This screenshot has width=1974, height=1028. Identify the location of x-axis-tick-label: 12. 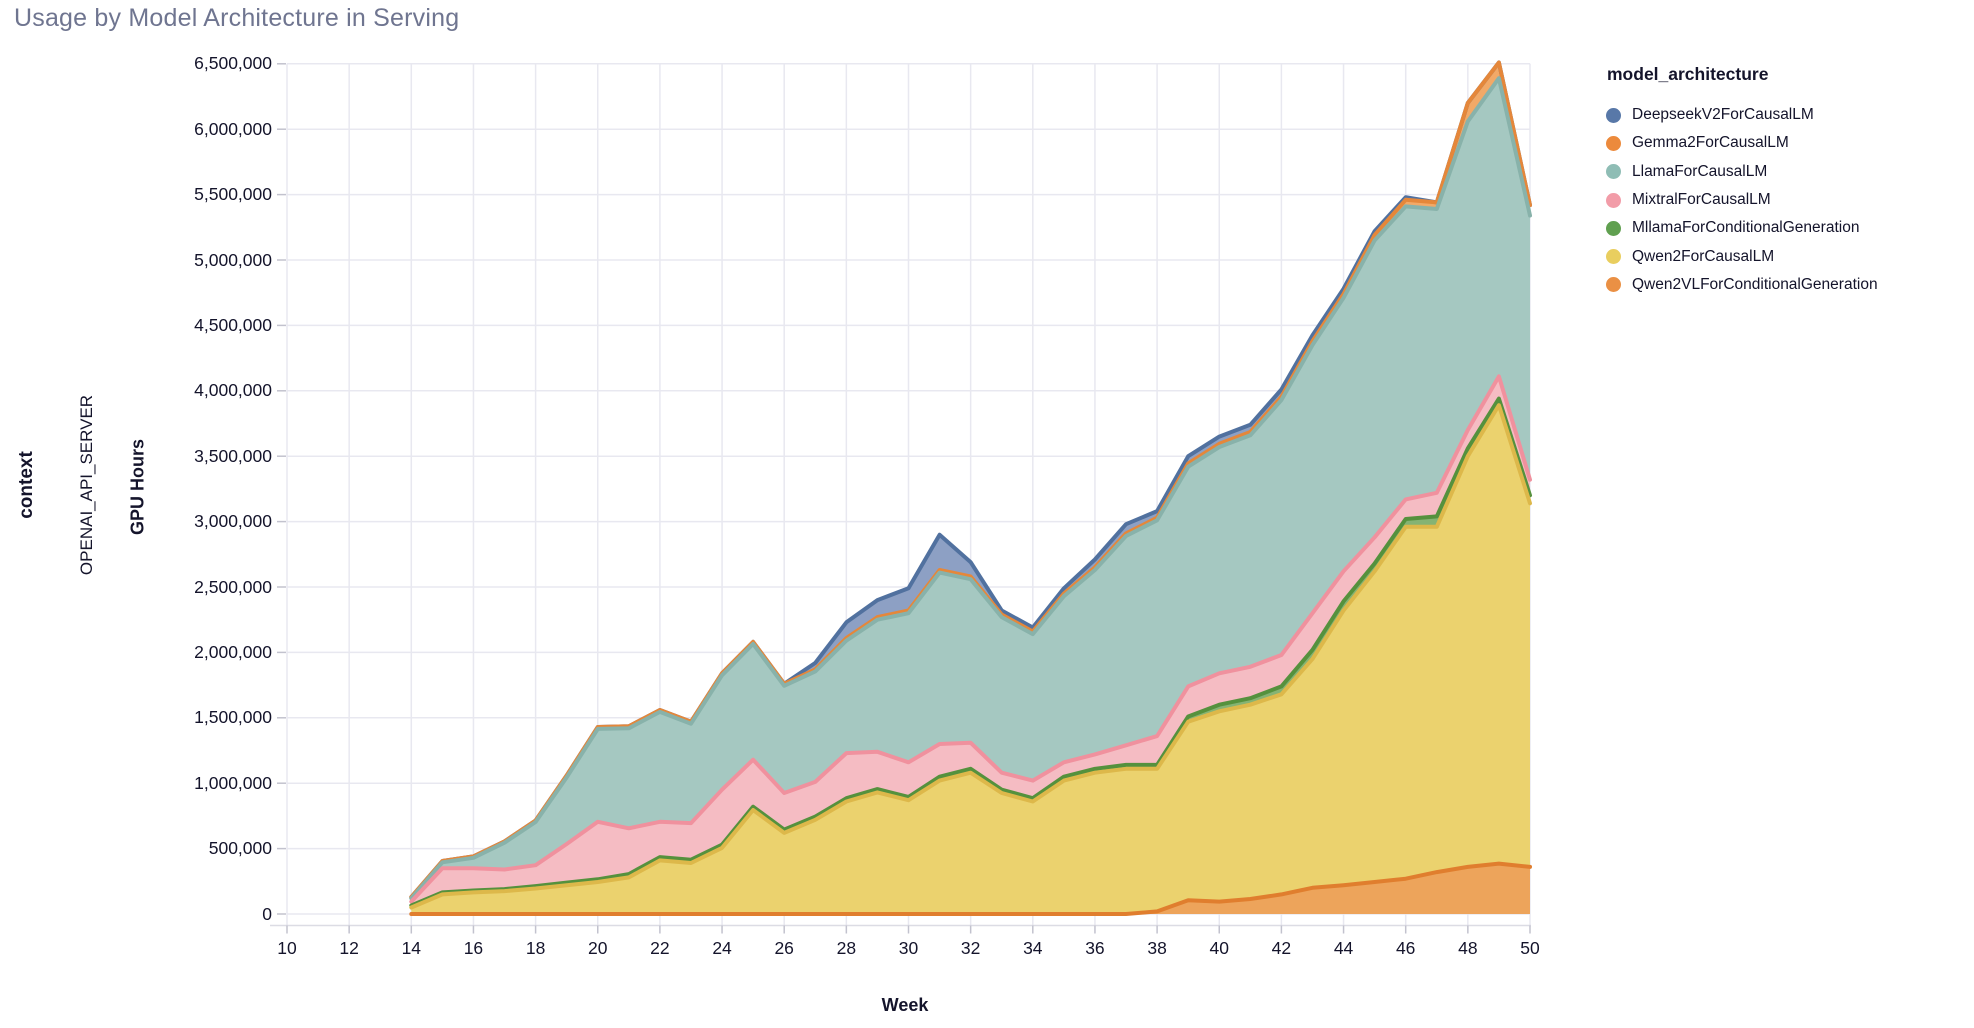
(349, 948).